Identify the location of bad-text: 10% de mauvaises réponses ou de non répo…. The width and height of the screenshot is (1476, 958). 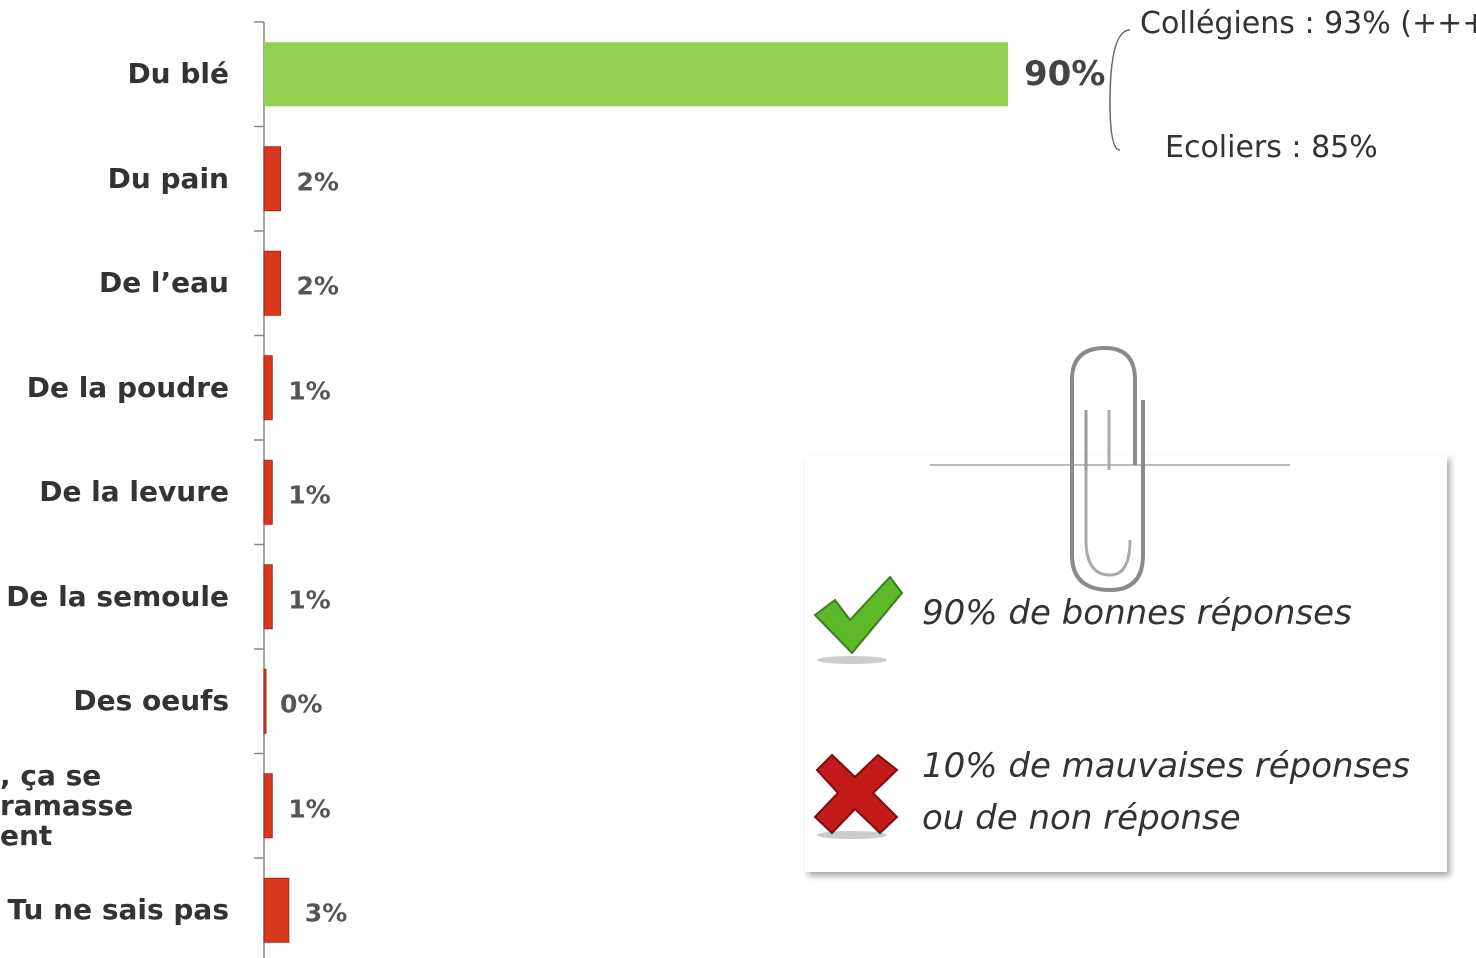
(1166, 792).